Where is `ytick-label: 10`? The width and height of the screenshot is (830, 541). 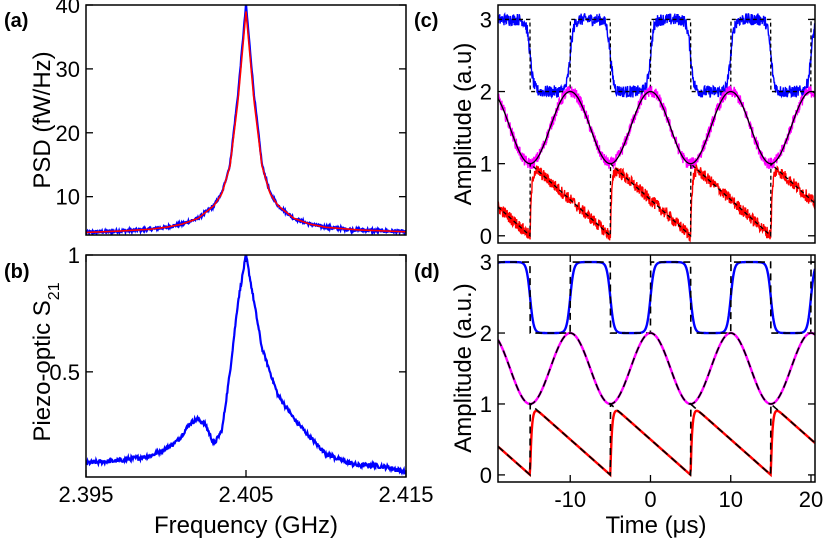 ytick-label: 10 is located at coordinates (68, 197).